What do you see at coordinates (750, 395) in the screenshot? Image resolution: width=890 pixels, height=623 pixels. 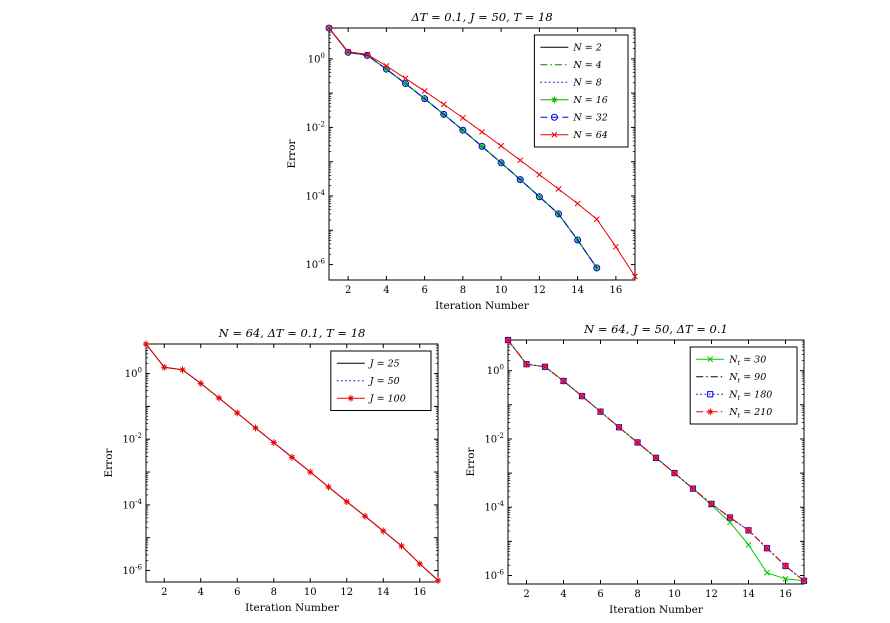 I see `legend-entry-label: Nt = 180` at bounding box center [750, 395].